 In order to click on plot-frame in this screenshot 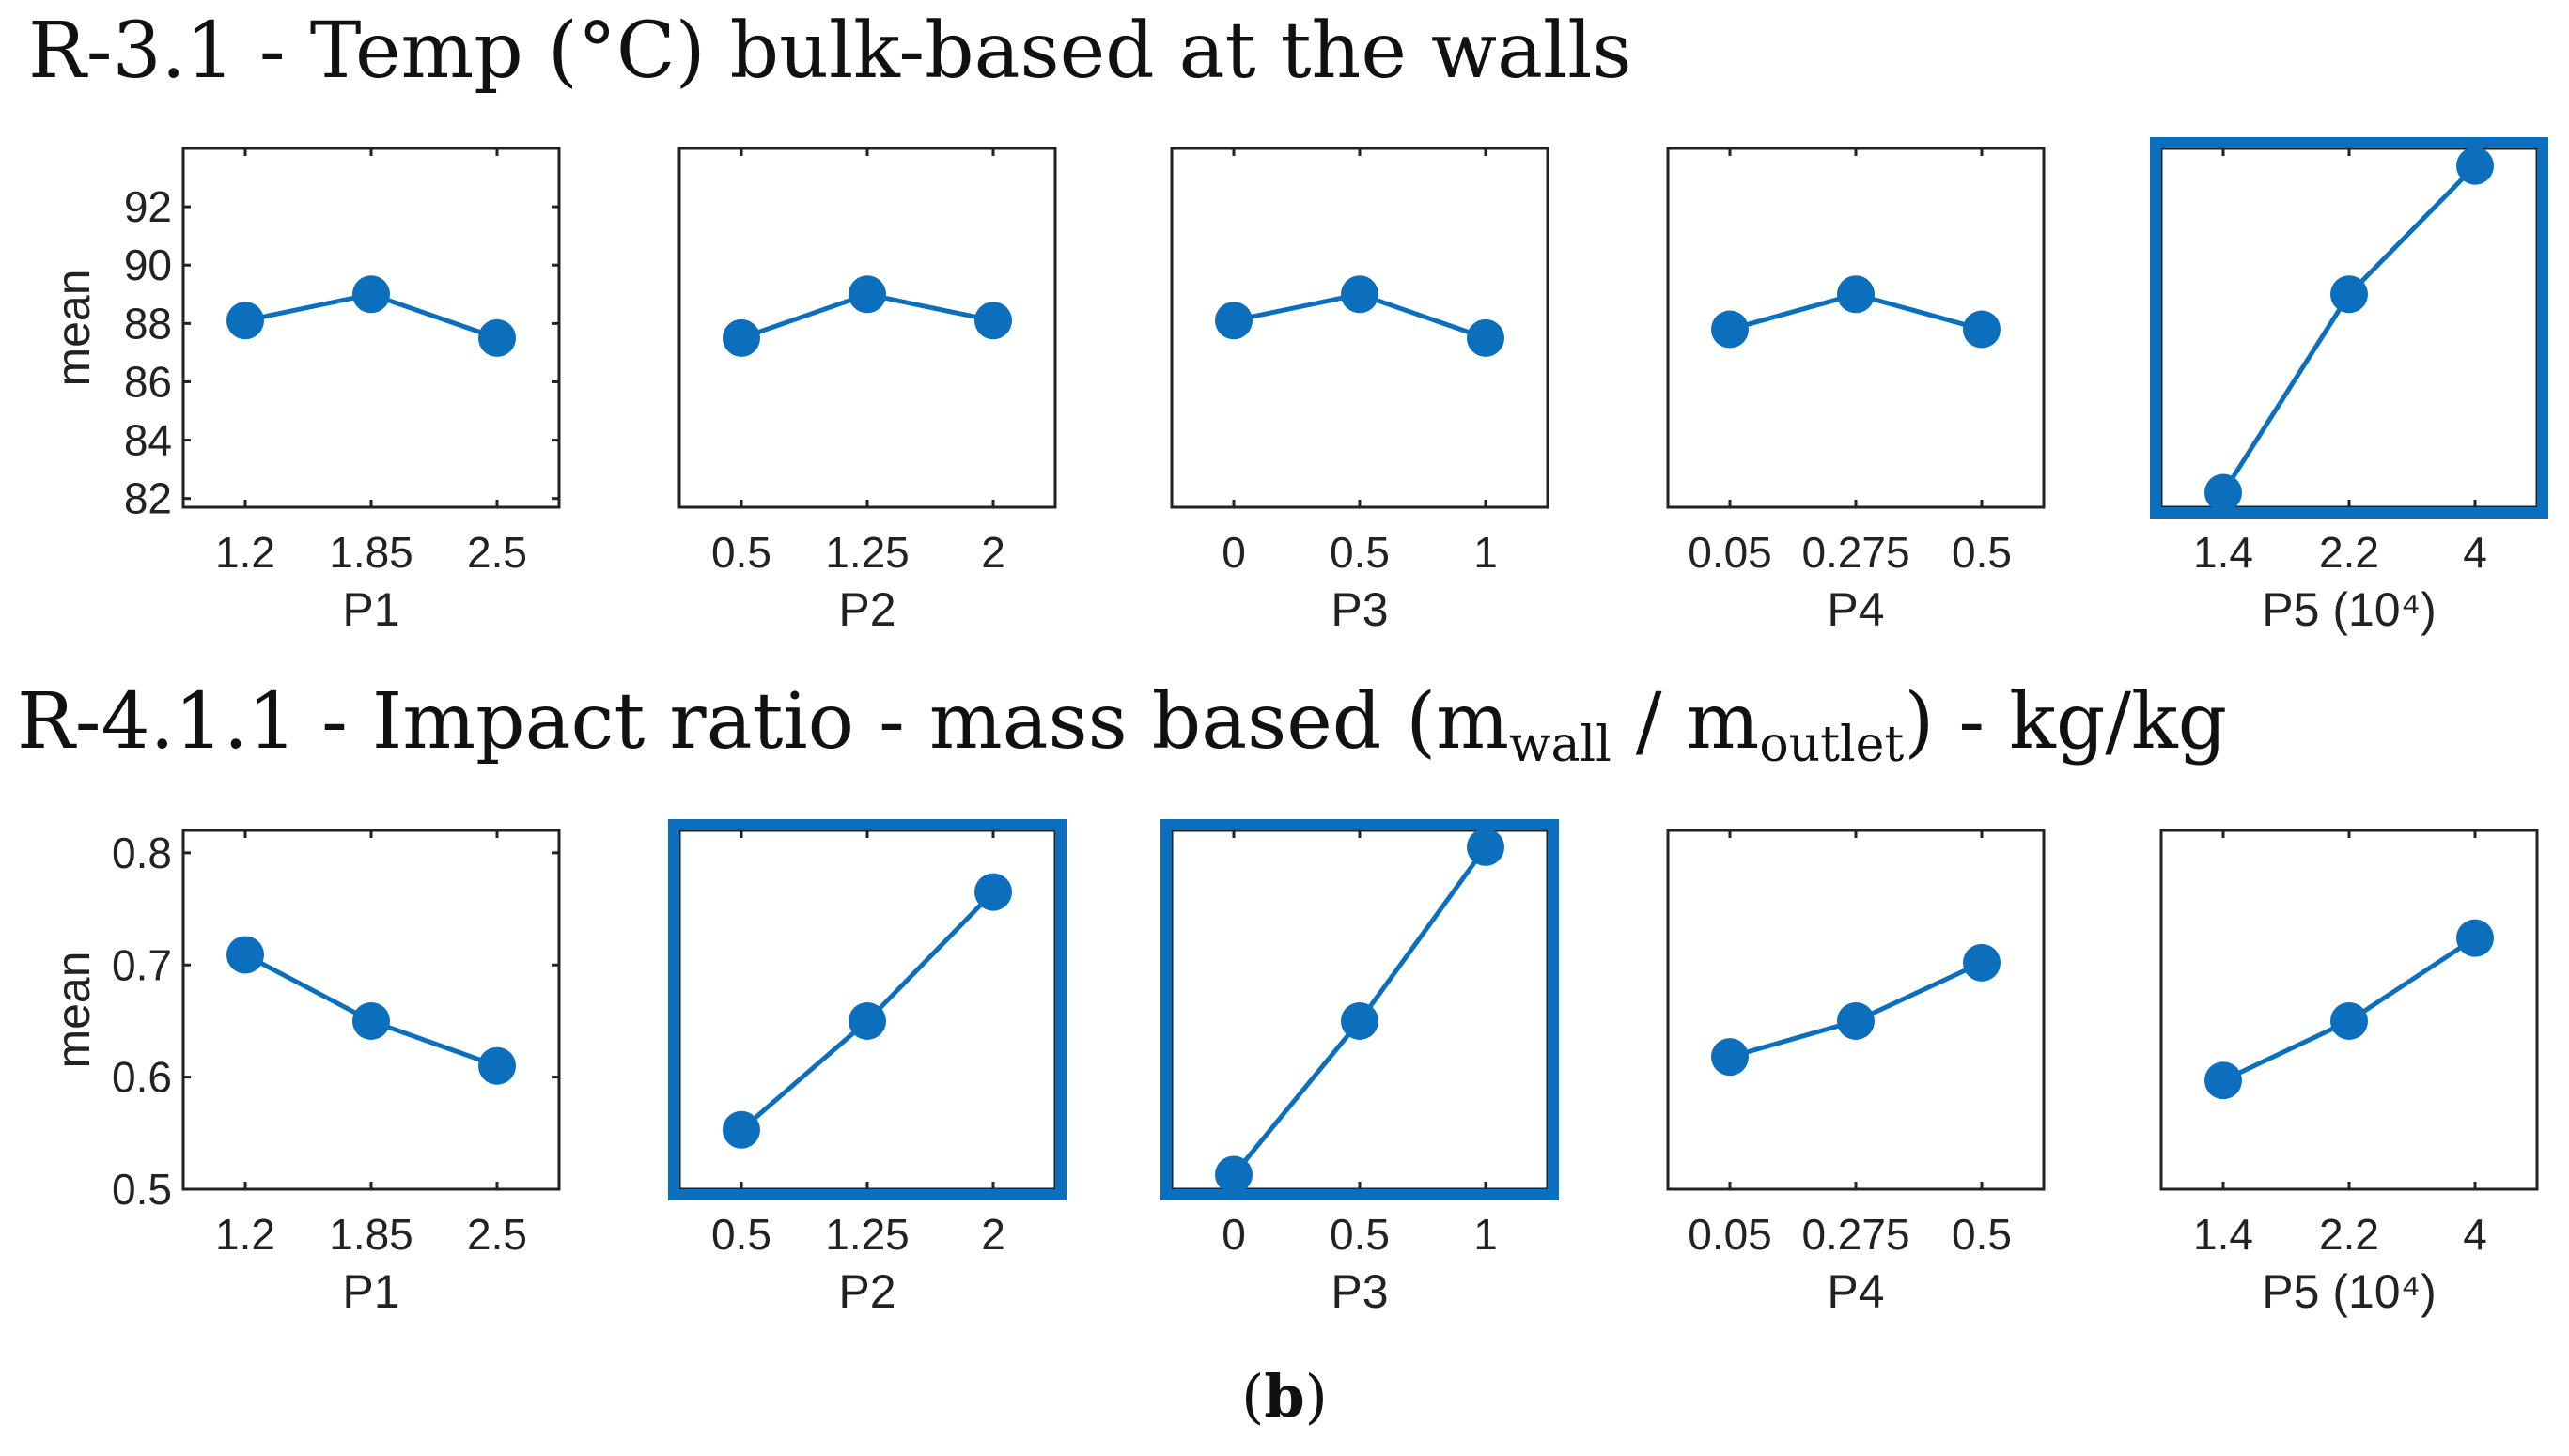, I will do `click(2349, 328)`.